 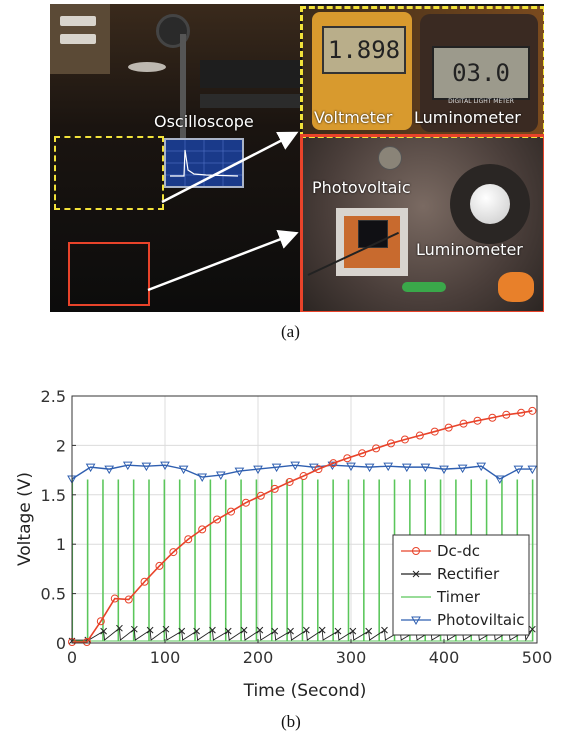 What do you see at coordinates (25, 519) in the screenshot?
I see `y-axis-label: Voltage (V)` at bounding box center [25, 519].